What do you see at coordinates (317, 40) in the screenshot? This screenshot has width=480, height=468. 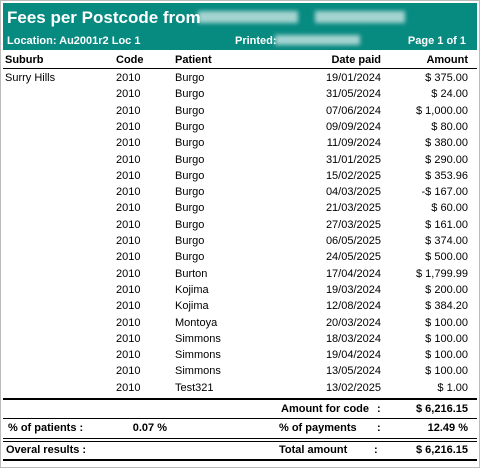 I see `redacted-printed` at bounding box center [317, 40].